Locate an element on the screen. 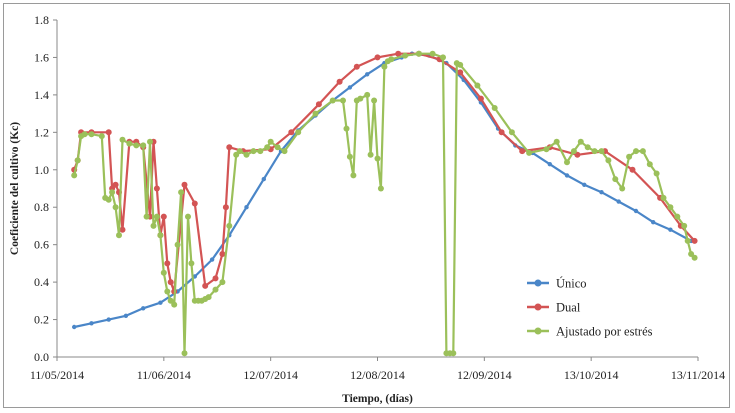 This screenshot has height=413, width=735. legend-item: Ajustado por estrés is located at coordinates (590, 332).